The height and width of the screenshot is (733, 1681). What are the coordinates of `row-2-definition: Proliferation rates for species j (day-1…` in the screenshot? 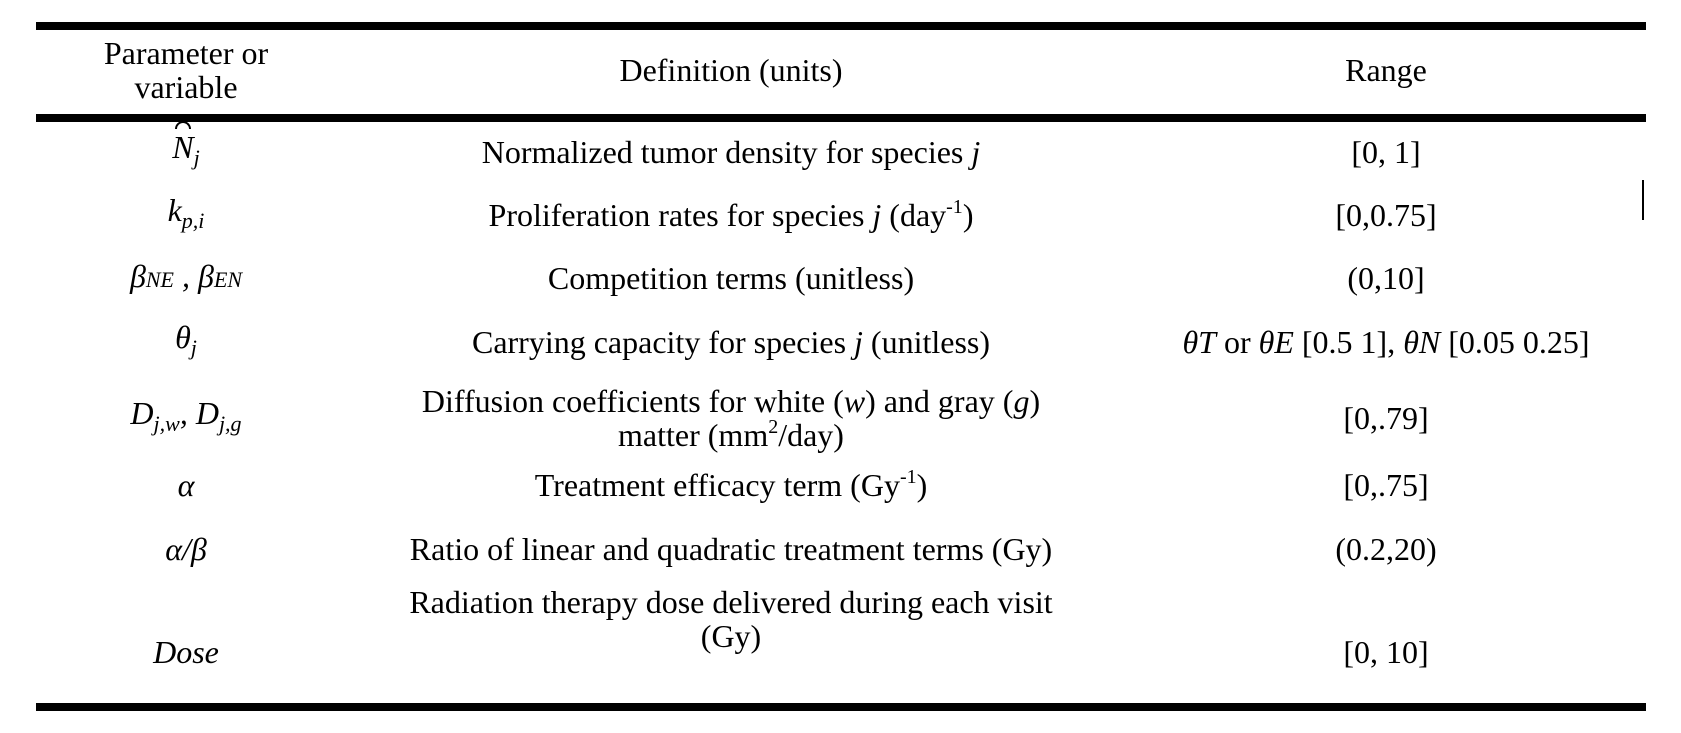 It's located at (731, 215).